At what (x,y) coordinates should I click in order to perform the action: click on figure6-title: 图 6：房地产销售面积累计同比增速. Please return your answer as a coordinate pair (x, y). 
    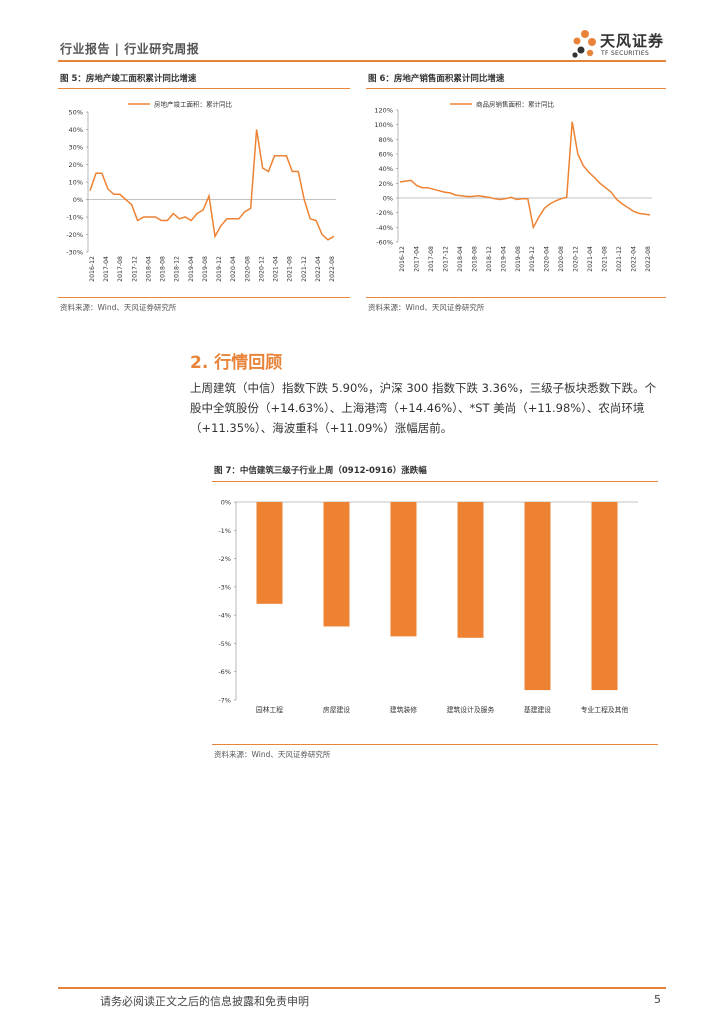
    Looking at the image, I should click on (436, 79).